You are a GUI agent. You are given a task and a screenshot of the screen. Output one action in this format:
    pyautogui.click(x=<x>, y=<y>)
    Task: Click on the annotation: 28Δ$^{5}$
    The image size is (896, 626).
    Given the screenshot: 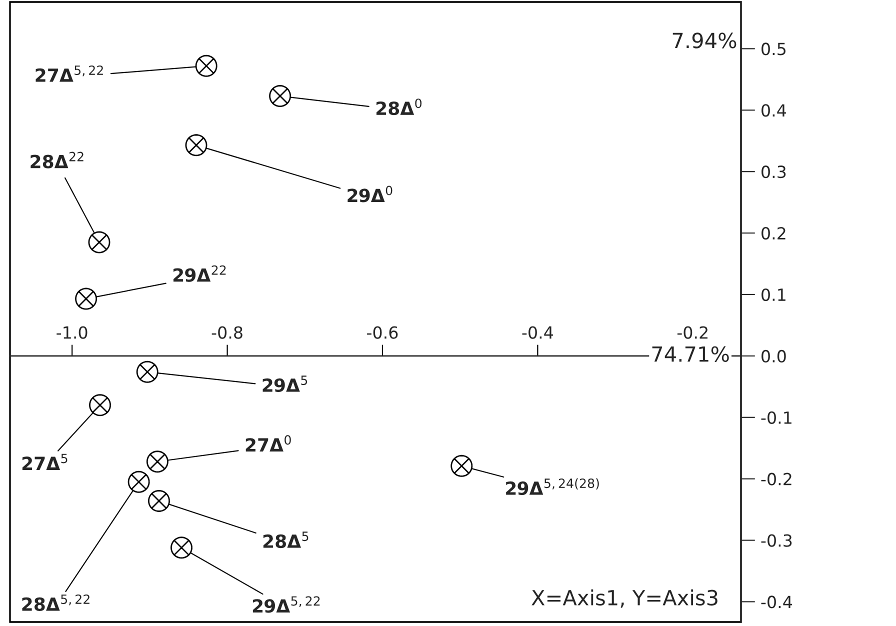 What is the action you would take?
    pyautogui.click(x=285, y=540)
    